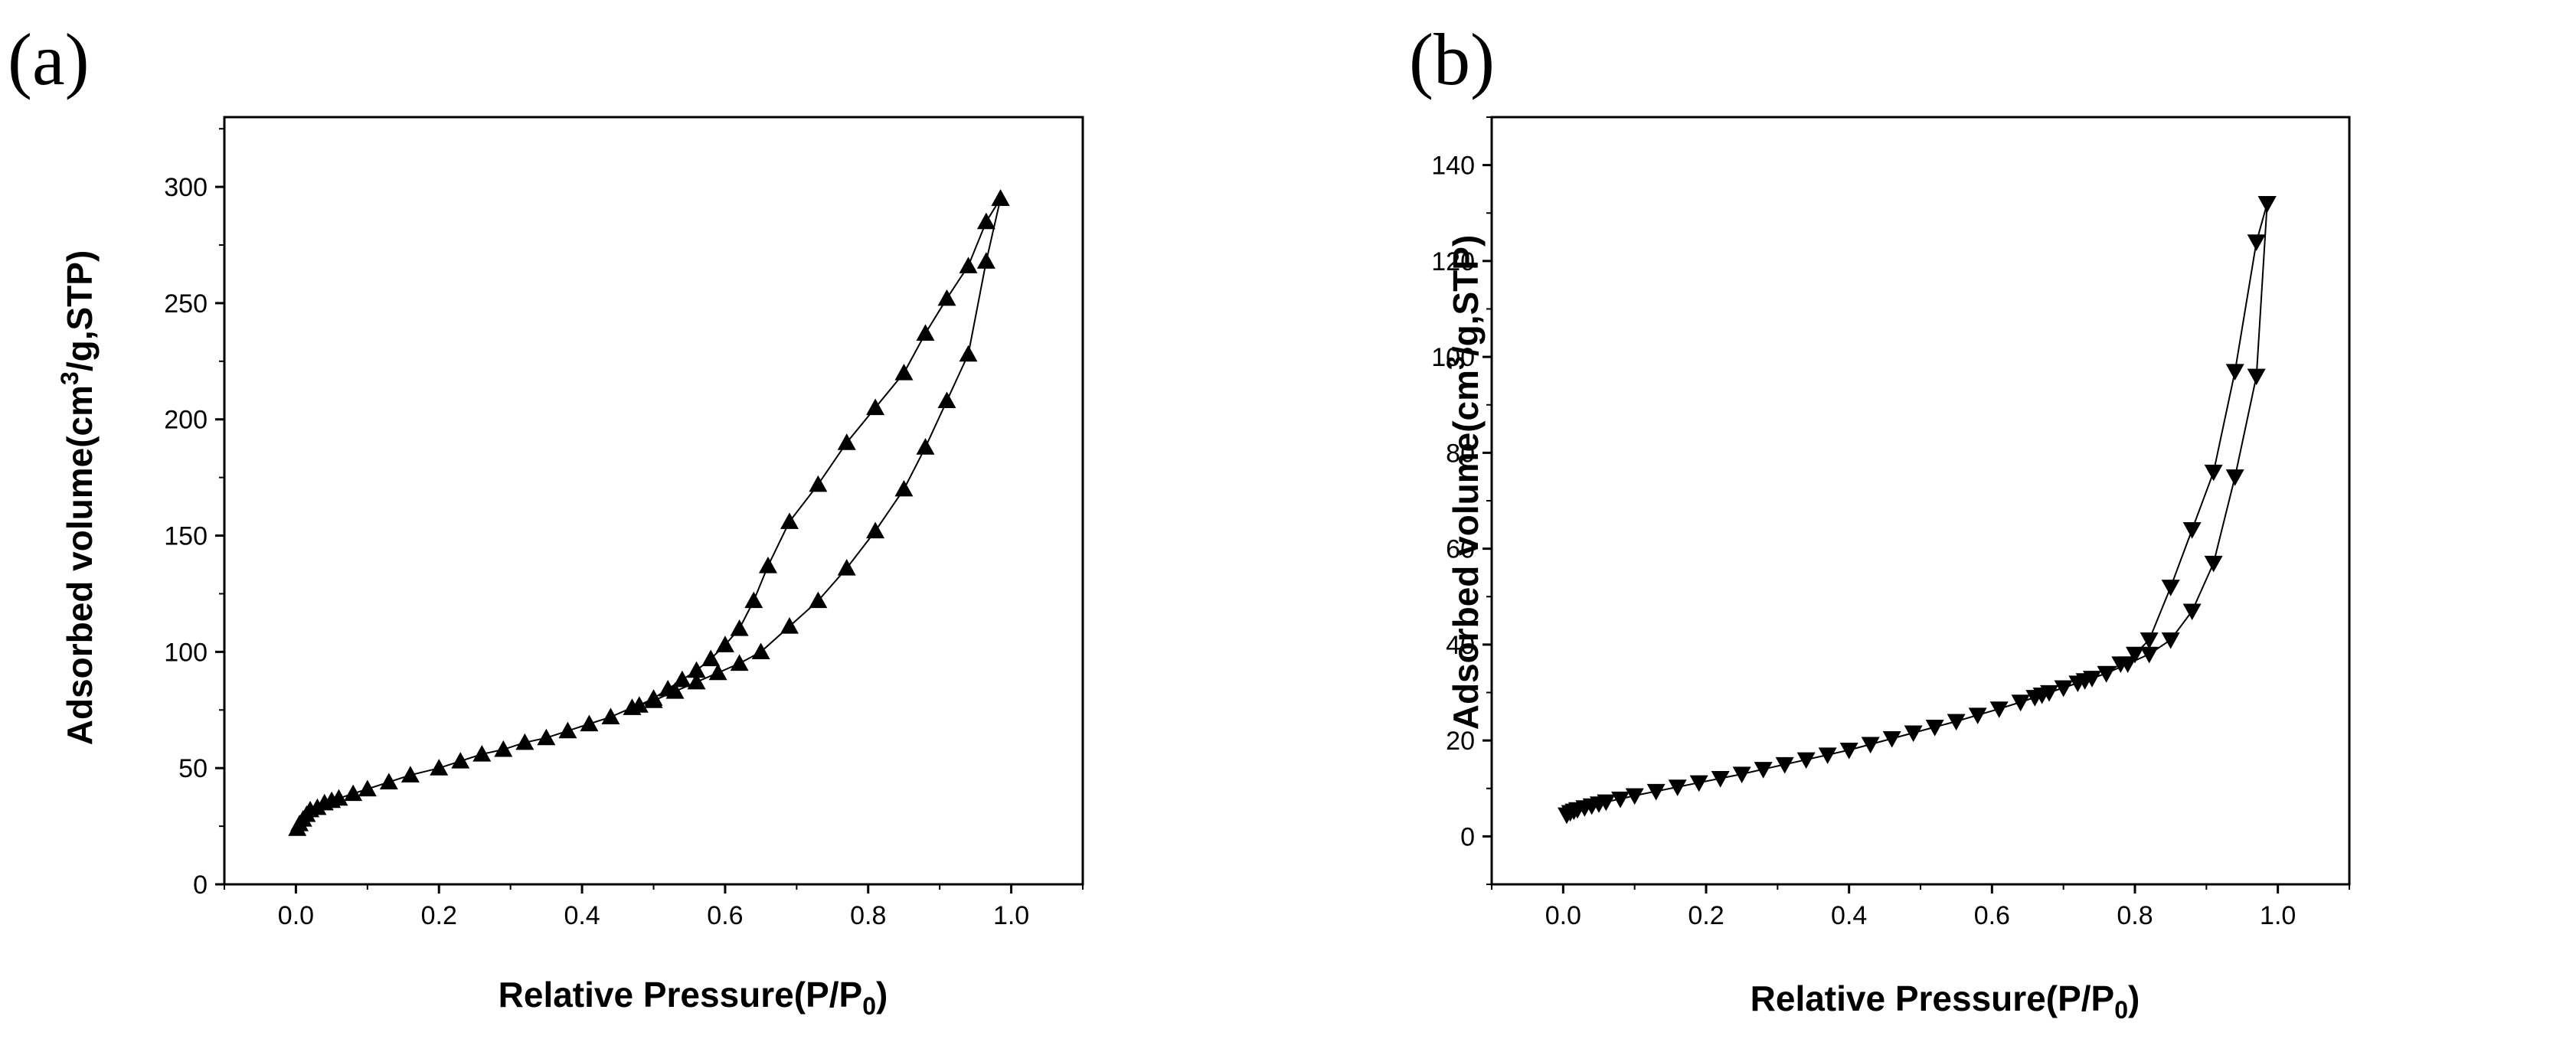 The width and height of the screenshot is (2576, 1039). Describe the element at coordinates (1563, 915) in the screenshot. I see `x-tick-label-b: 0.0` at that location.